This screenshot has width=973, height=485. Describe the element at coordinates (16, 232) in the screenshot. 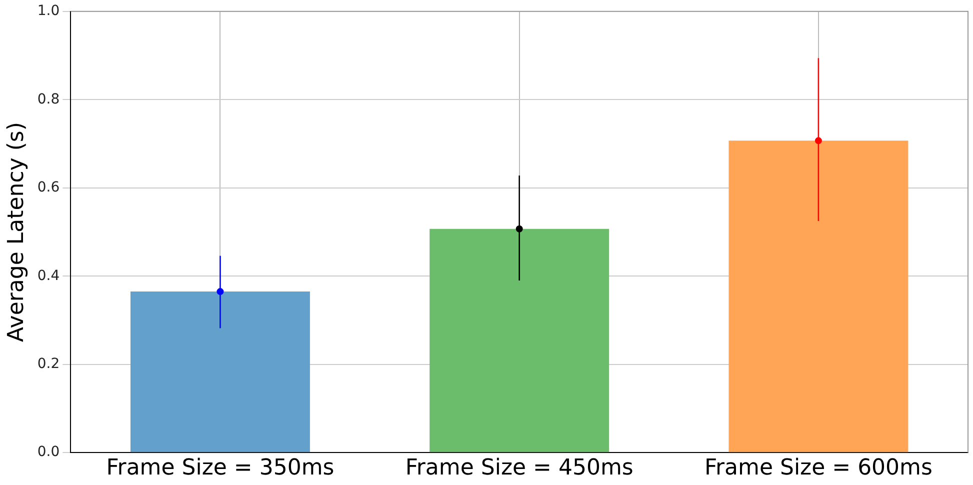

I see `y-axis-title: Average Latency (s)` at that location.